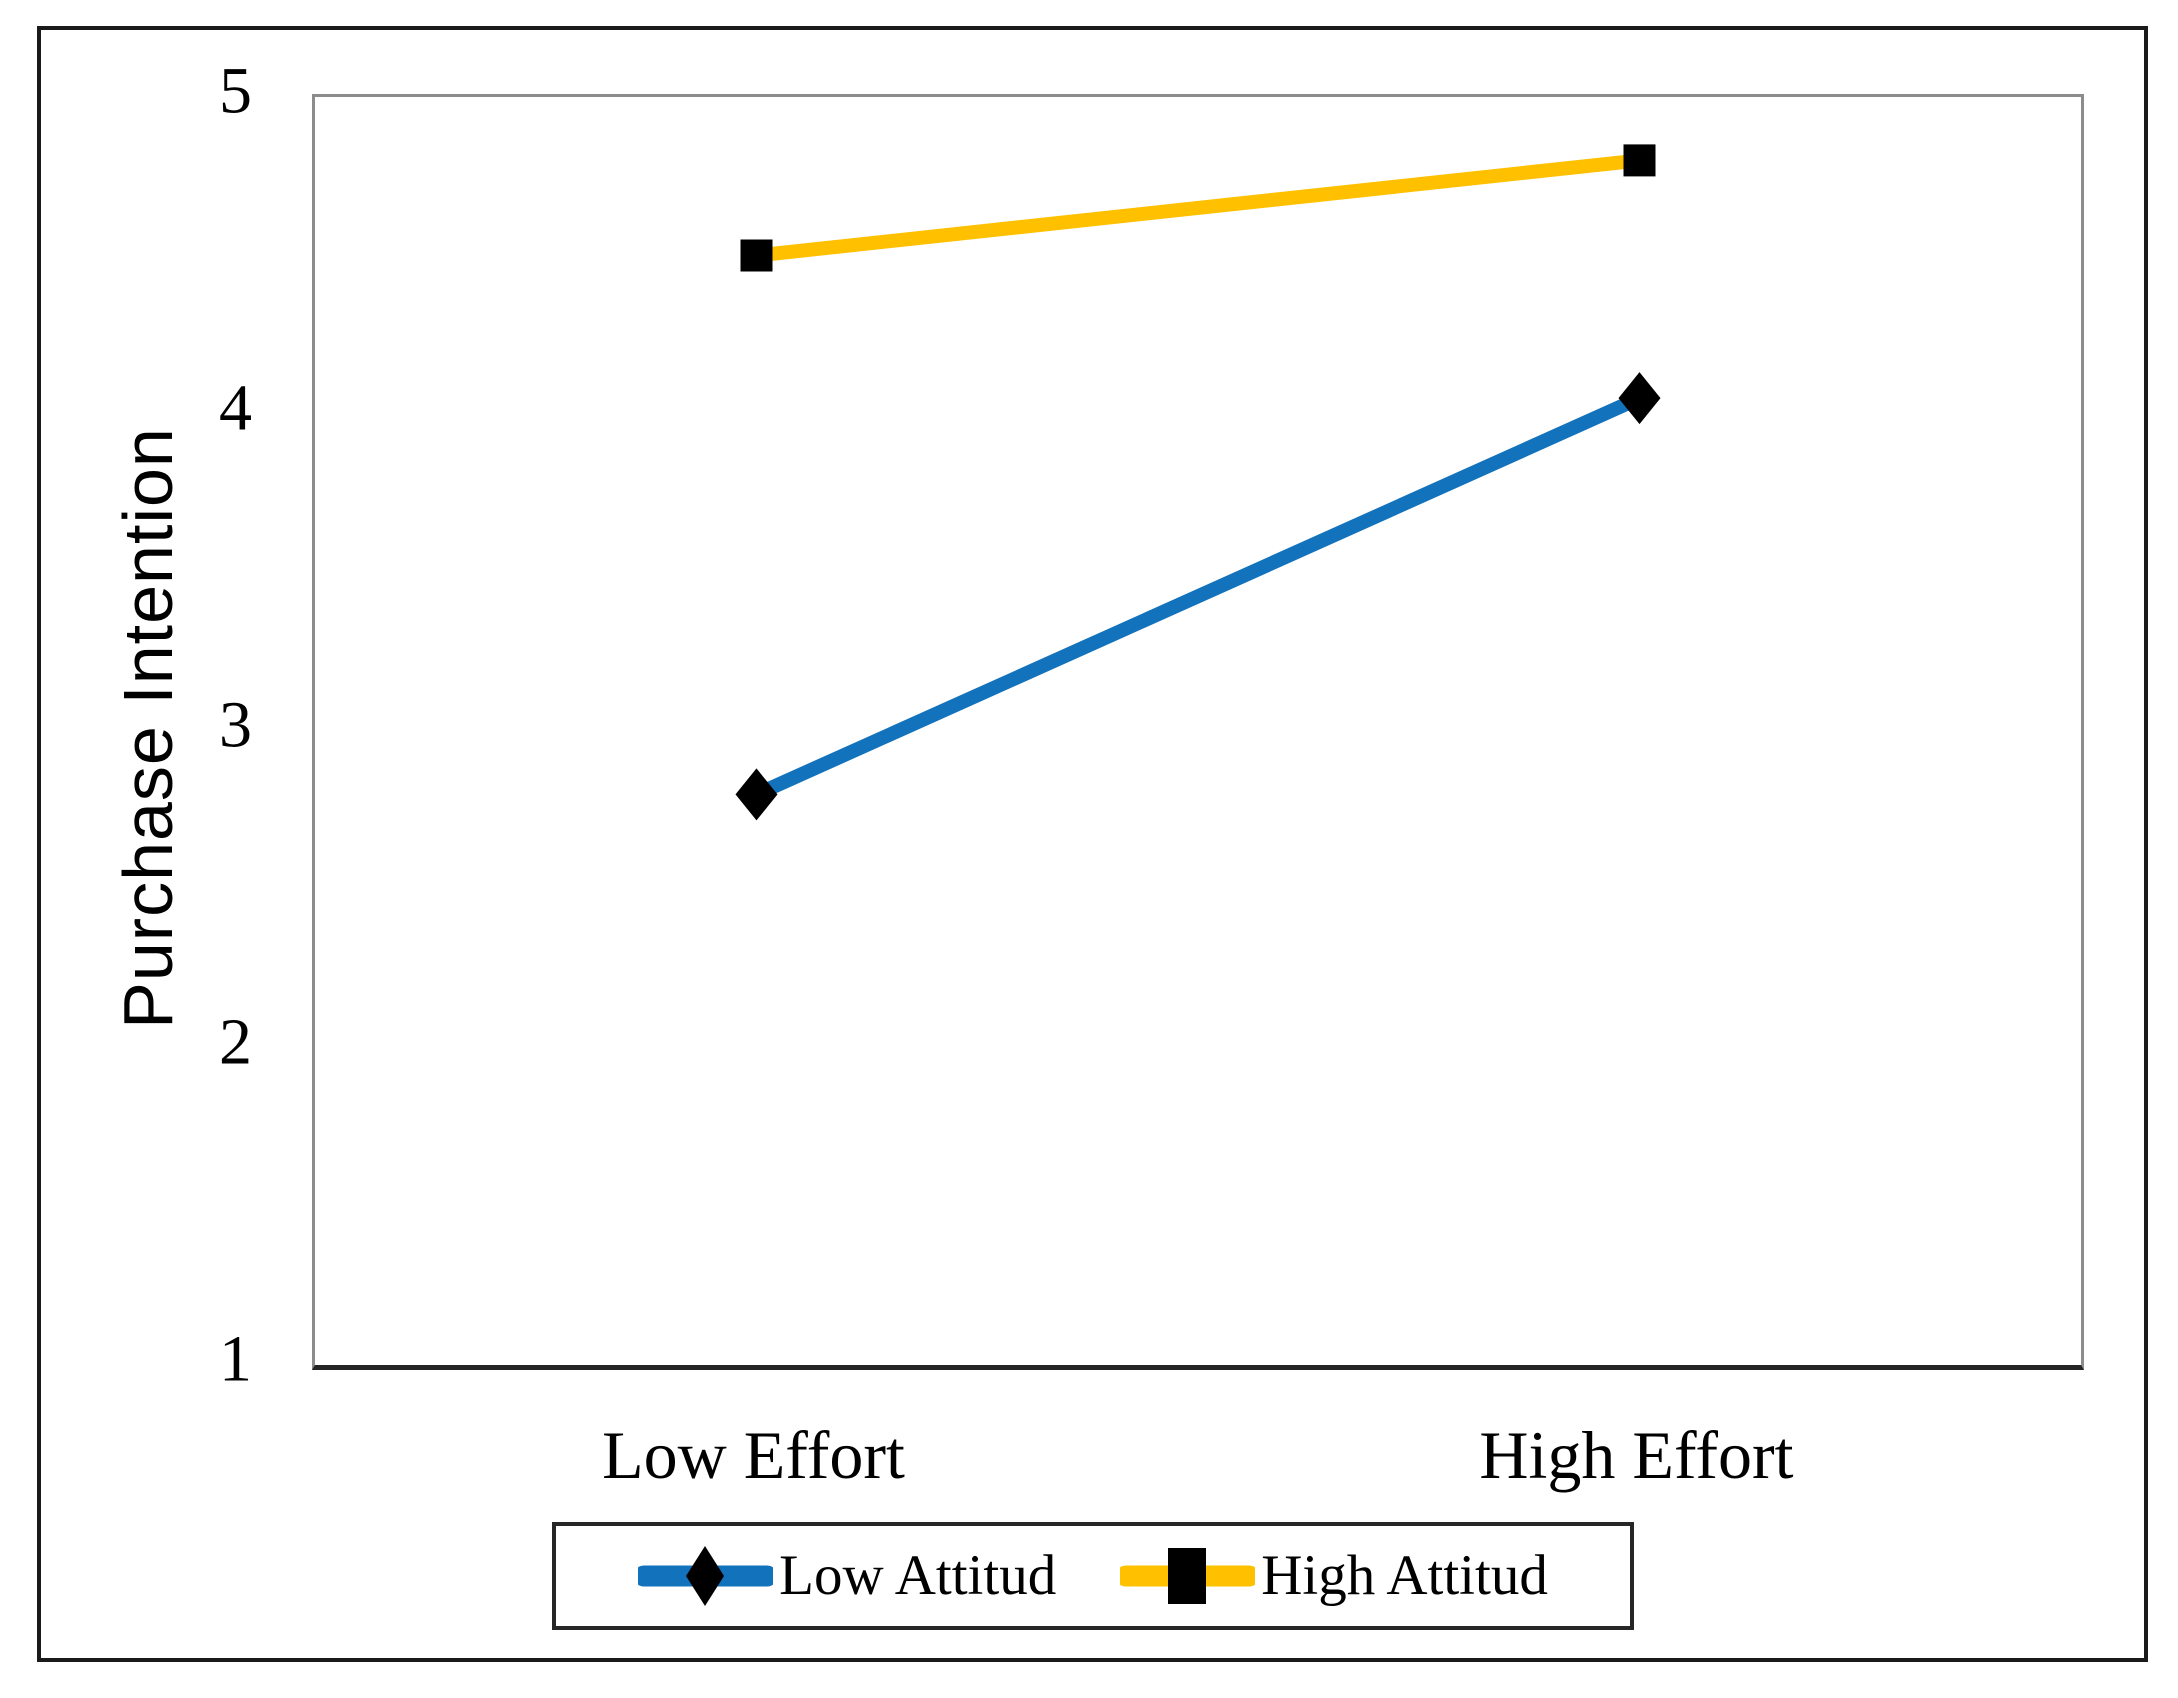 This screenshot has height=1698, width=2178. What do you see at coordinates (1639, 160) in the screenshot?
I see `data-point-high-attitud-high-effort` at bounding box center [1639, 160].